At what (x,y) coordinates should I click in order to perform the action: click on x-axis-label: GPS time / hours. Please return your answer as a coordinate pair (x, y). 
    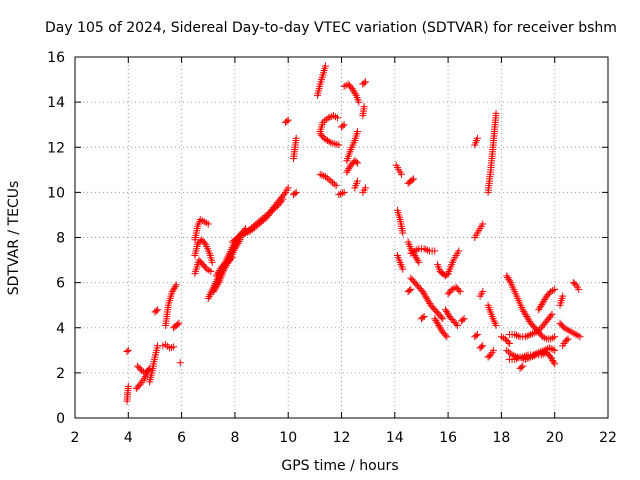
    Looking at the image, I should click on (339, 466).